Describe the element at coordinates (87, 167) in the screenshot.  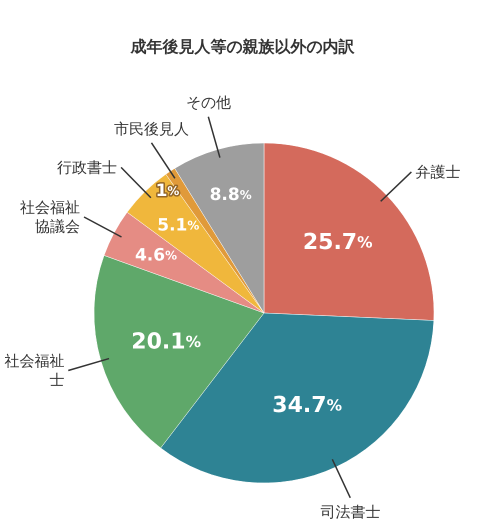
I see `slice-label: 行政書士` at that location.